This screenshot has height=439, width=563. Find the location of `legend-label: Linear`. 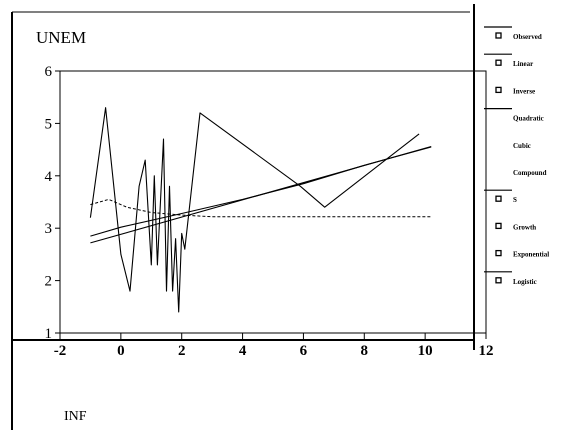

legend-label: Linear is located at coordinates (523, 64).